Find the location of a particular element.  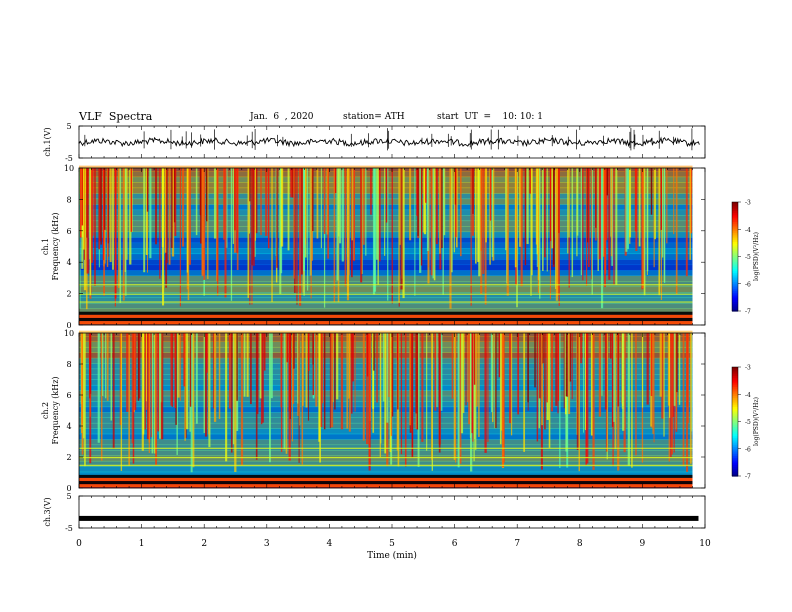

vlf-transmitter-line is located at coordinates (386, 316).